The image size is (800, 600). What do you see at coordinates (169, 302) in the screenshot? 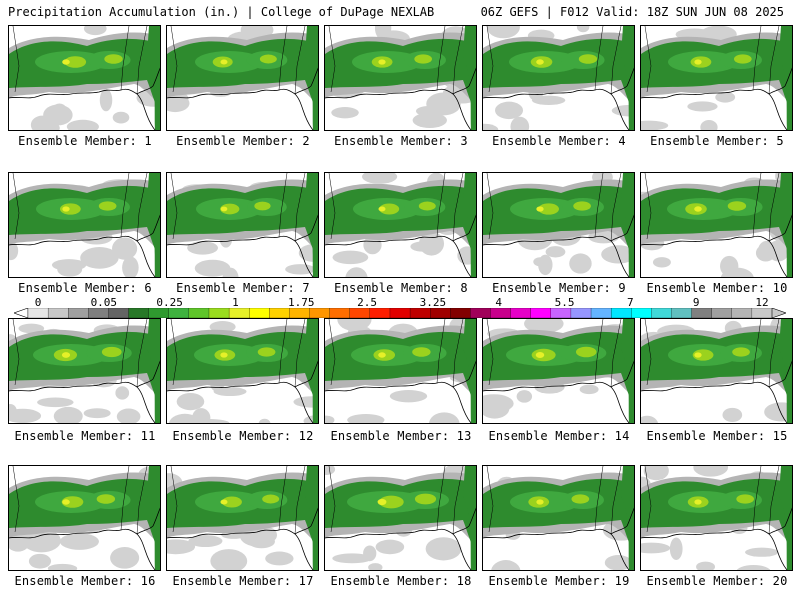
I see `colorbar-tick-label: 0.25` at bounding box center [169, 302].